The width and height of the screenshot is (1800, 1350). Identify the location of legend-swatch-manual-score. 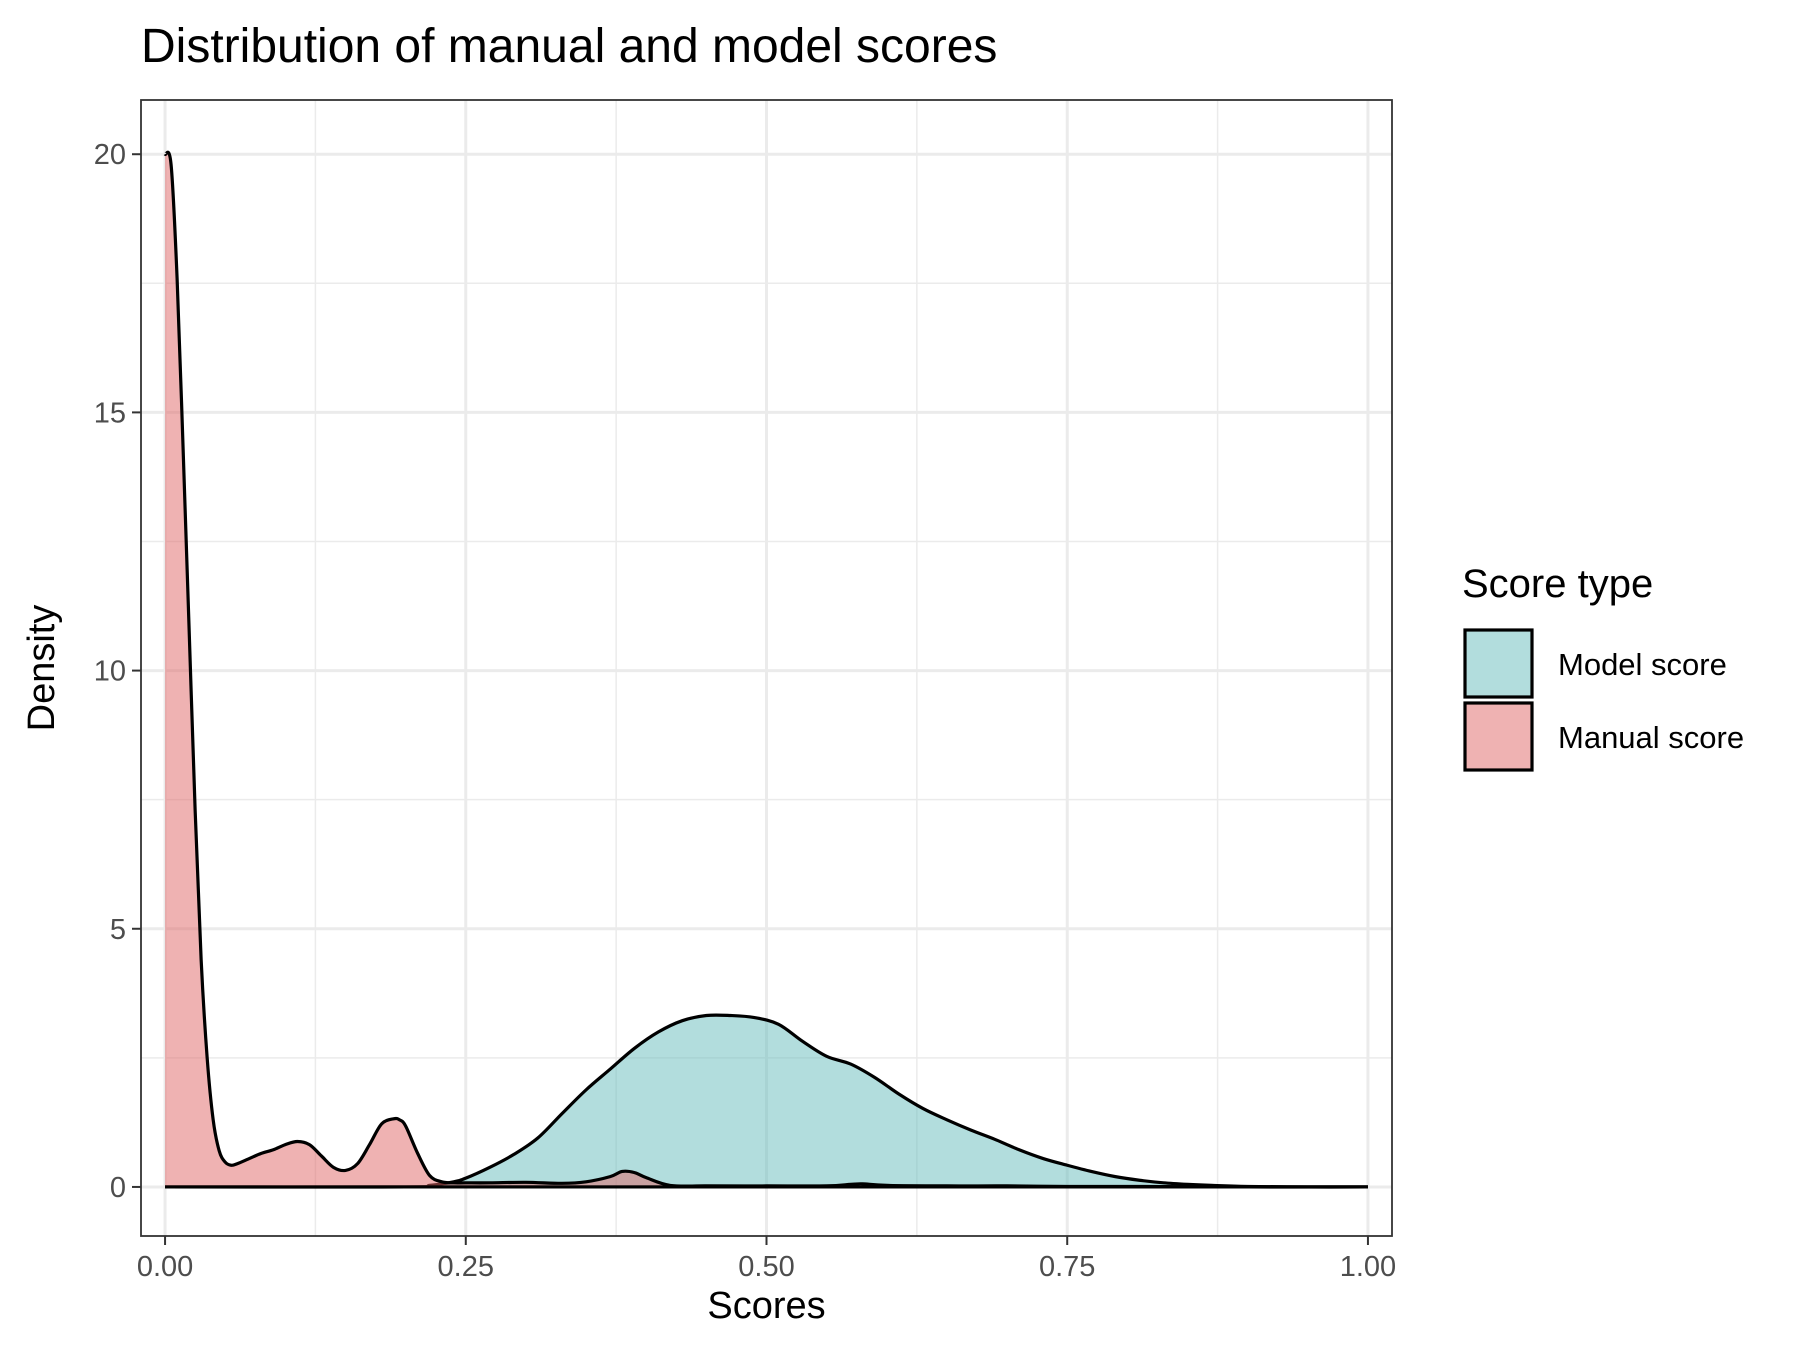
(1498, 736).